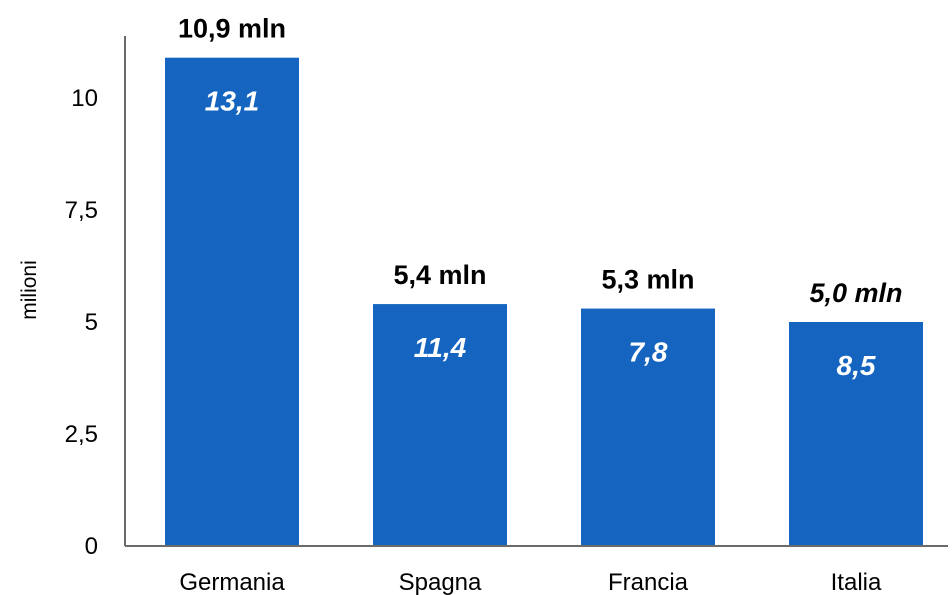  I want to click on bar-value-label: 5,4 mln, so click(439, 275).